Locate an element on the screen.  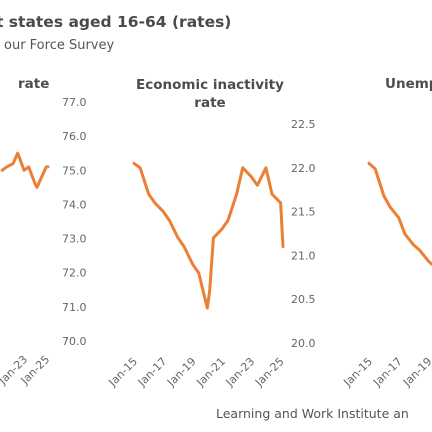
y-tick-label: 22.0 is located at coordinates (303, 168).